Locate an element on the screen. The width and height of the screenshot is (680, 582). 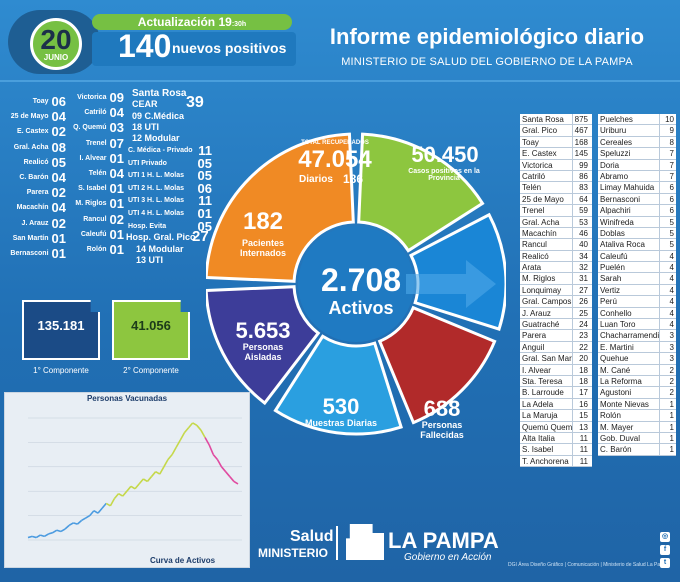
locality-row: San Martín 01 is located at coordinates (35, 238).